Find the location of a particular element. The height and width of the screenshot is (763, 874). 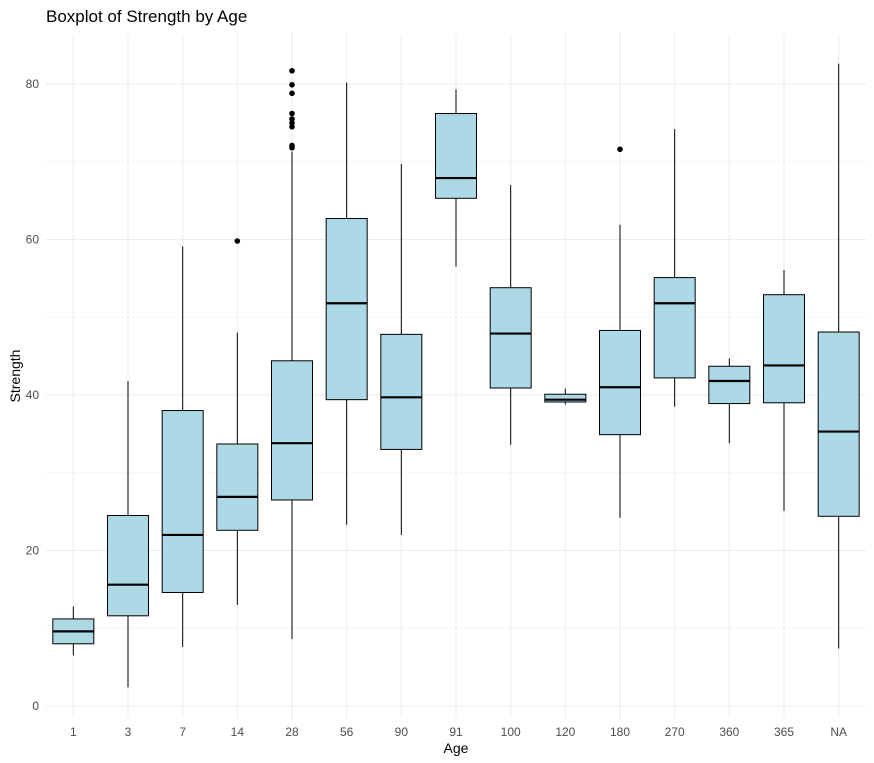

x-tick-label: 7 is located at coordinates (182, 732).